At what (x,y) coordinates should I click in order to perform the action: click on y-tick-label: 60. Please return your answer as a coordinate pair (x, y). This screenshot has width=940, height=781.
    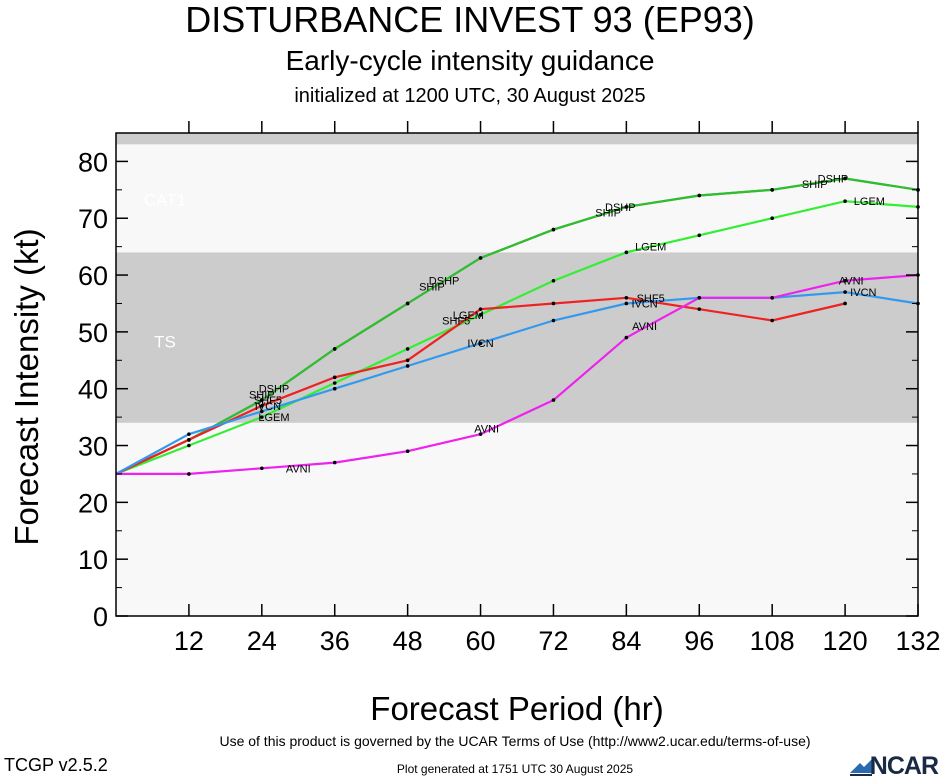
    Looking at the image, I should click on (93, 276).